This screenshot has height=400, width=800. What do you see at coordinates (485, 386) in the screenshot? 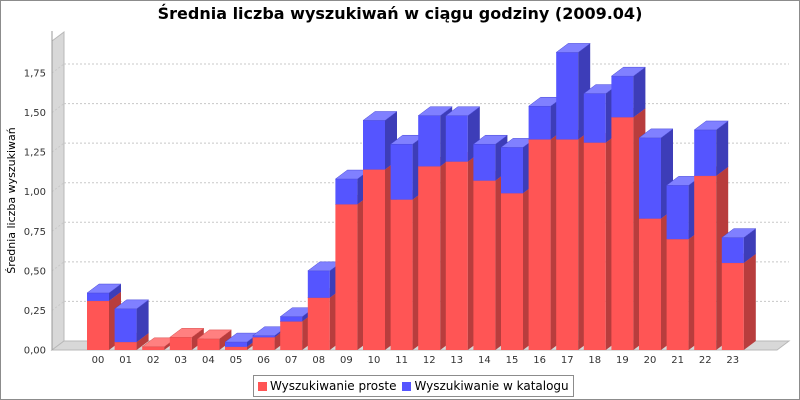
I see `legend-item: Wyszukiwanie w katalogu` at bounding box center [485, 386].